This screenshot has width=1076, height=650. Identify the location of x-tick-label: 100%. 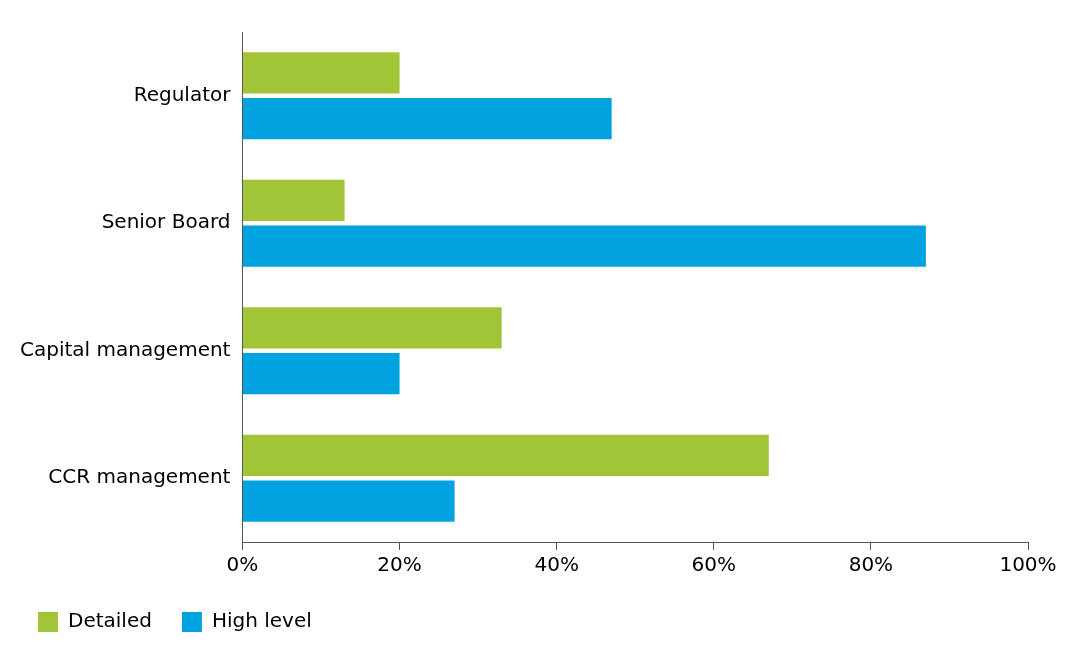
(1028, 564).